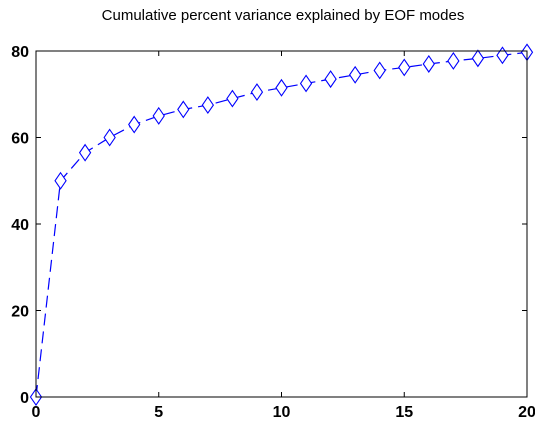 The width and height of the screenshot is (535, 424). I want to click on y-tick-label: 60, so click(20, 139).